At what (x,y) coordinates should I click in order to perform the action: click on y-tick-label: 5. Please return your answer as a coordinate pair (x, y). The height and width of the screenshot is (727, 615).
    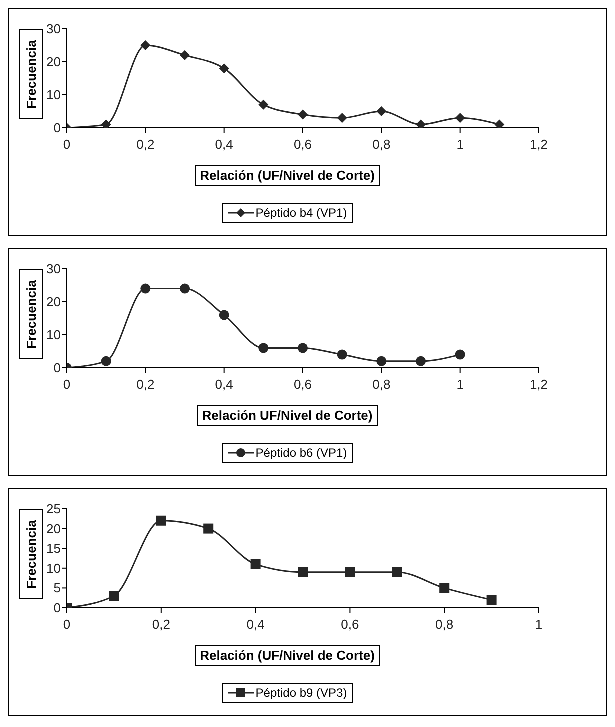
    Looking at the image, I should click on (57, 588).